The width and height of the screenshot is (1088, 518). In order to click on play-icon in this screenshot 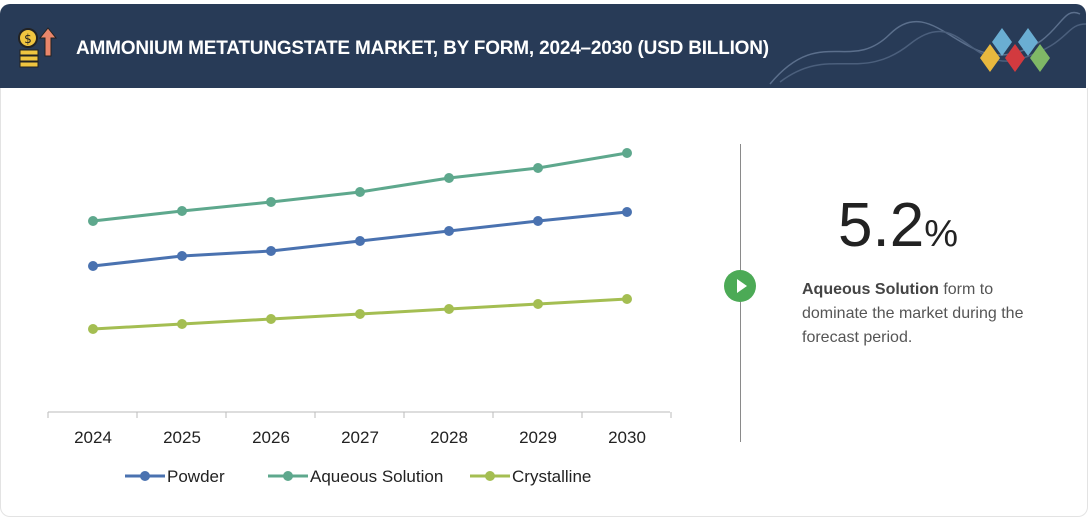, I will do `click(740, 286)`.